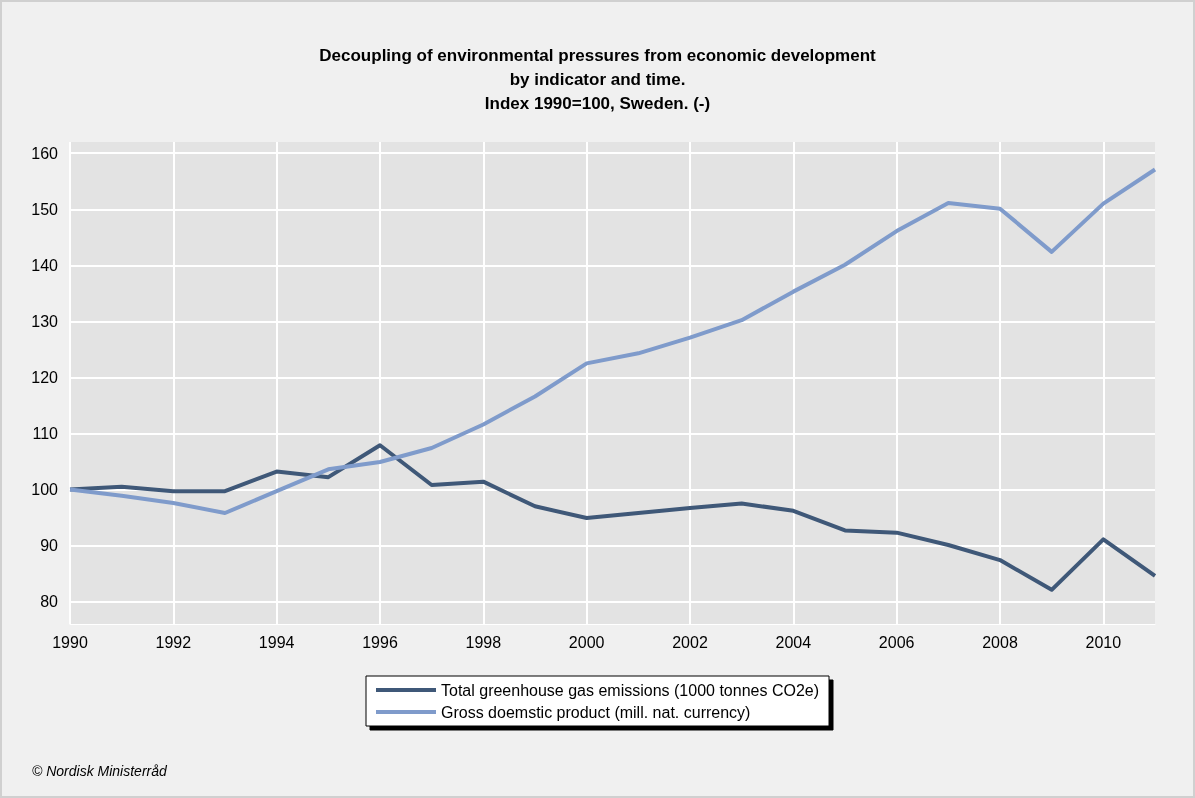 The image size is (1195, 798). What do you see at coordinates (45, 209) in the screenshot?
I see `y-tick-label: 150` at bounding box center [45, 209].